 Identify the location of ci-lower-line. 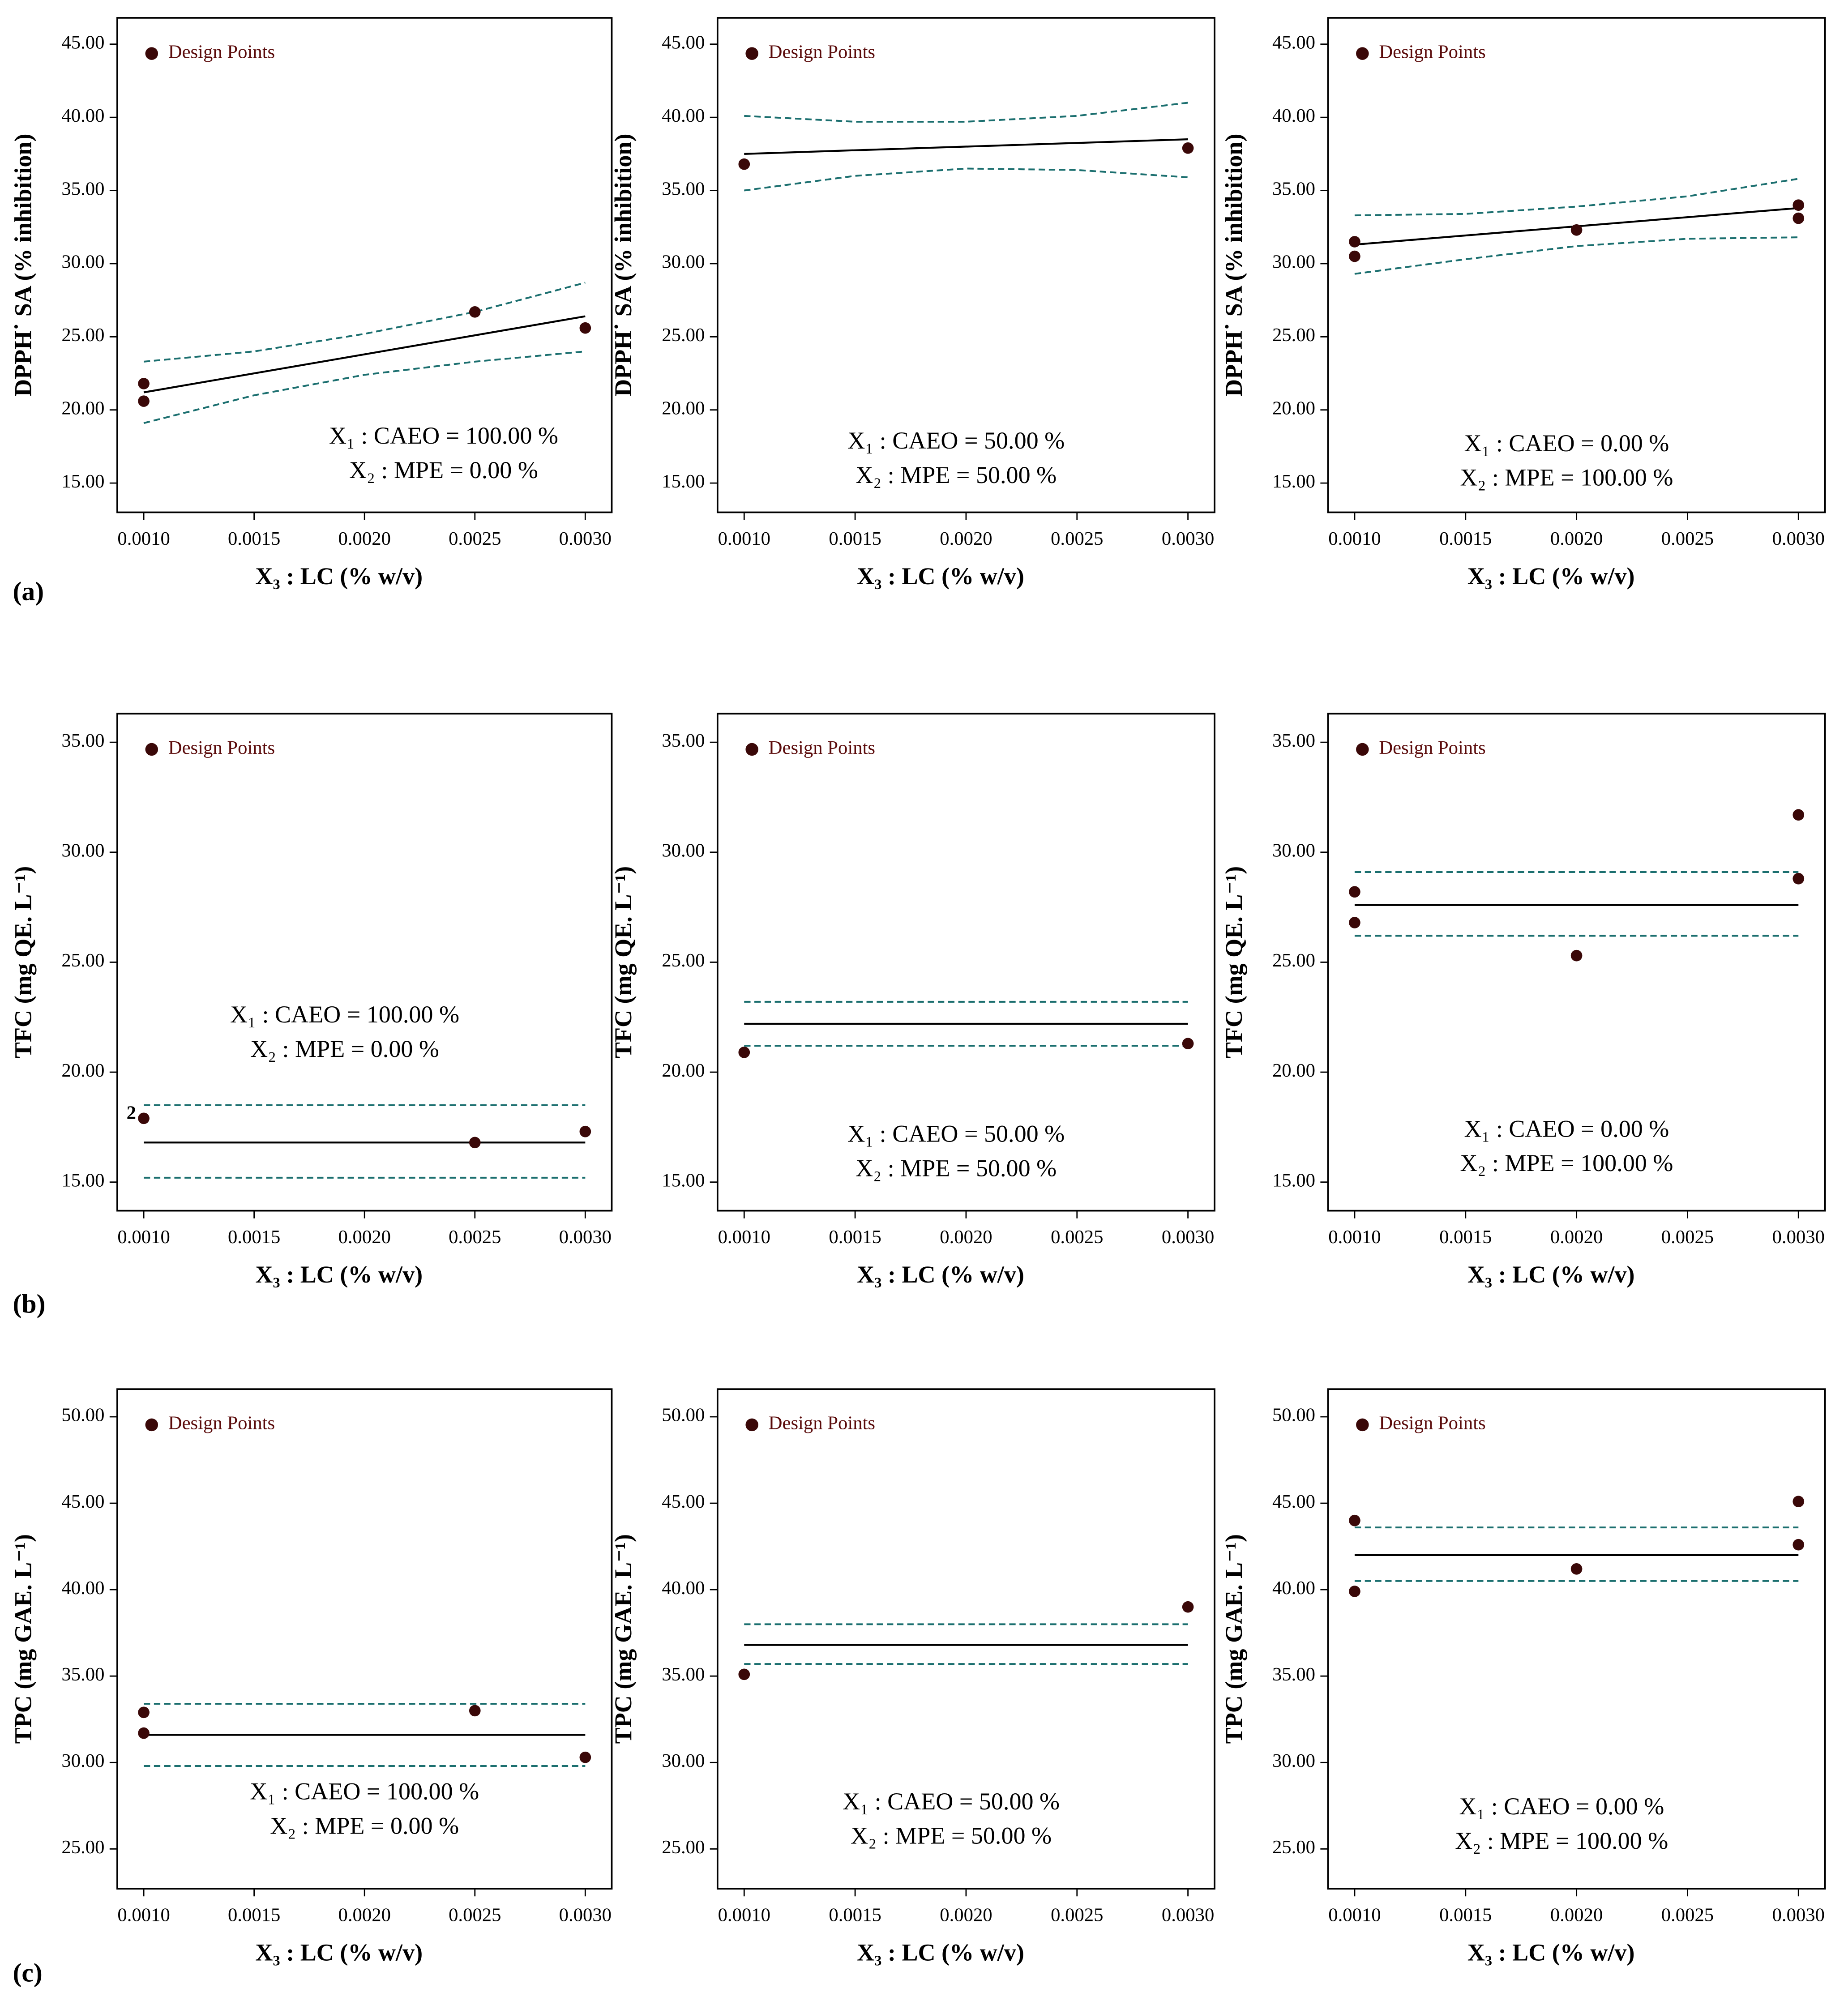
(1576, 255).